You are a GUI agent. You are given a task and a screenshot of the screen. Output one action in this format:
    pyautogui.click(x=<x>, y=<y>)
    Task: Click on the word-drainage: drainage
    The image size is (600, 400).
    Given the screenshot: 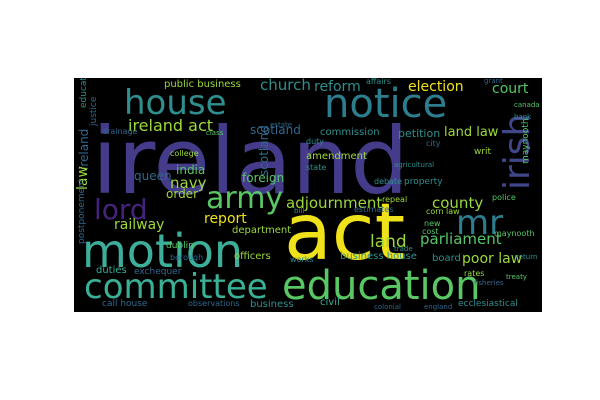 What is the action you would take?
    pyautogui.click(x=120, y=131)
    